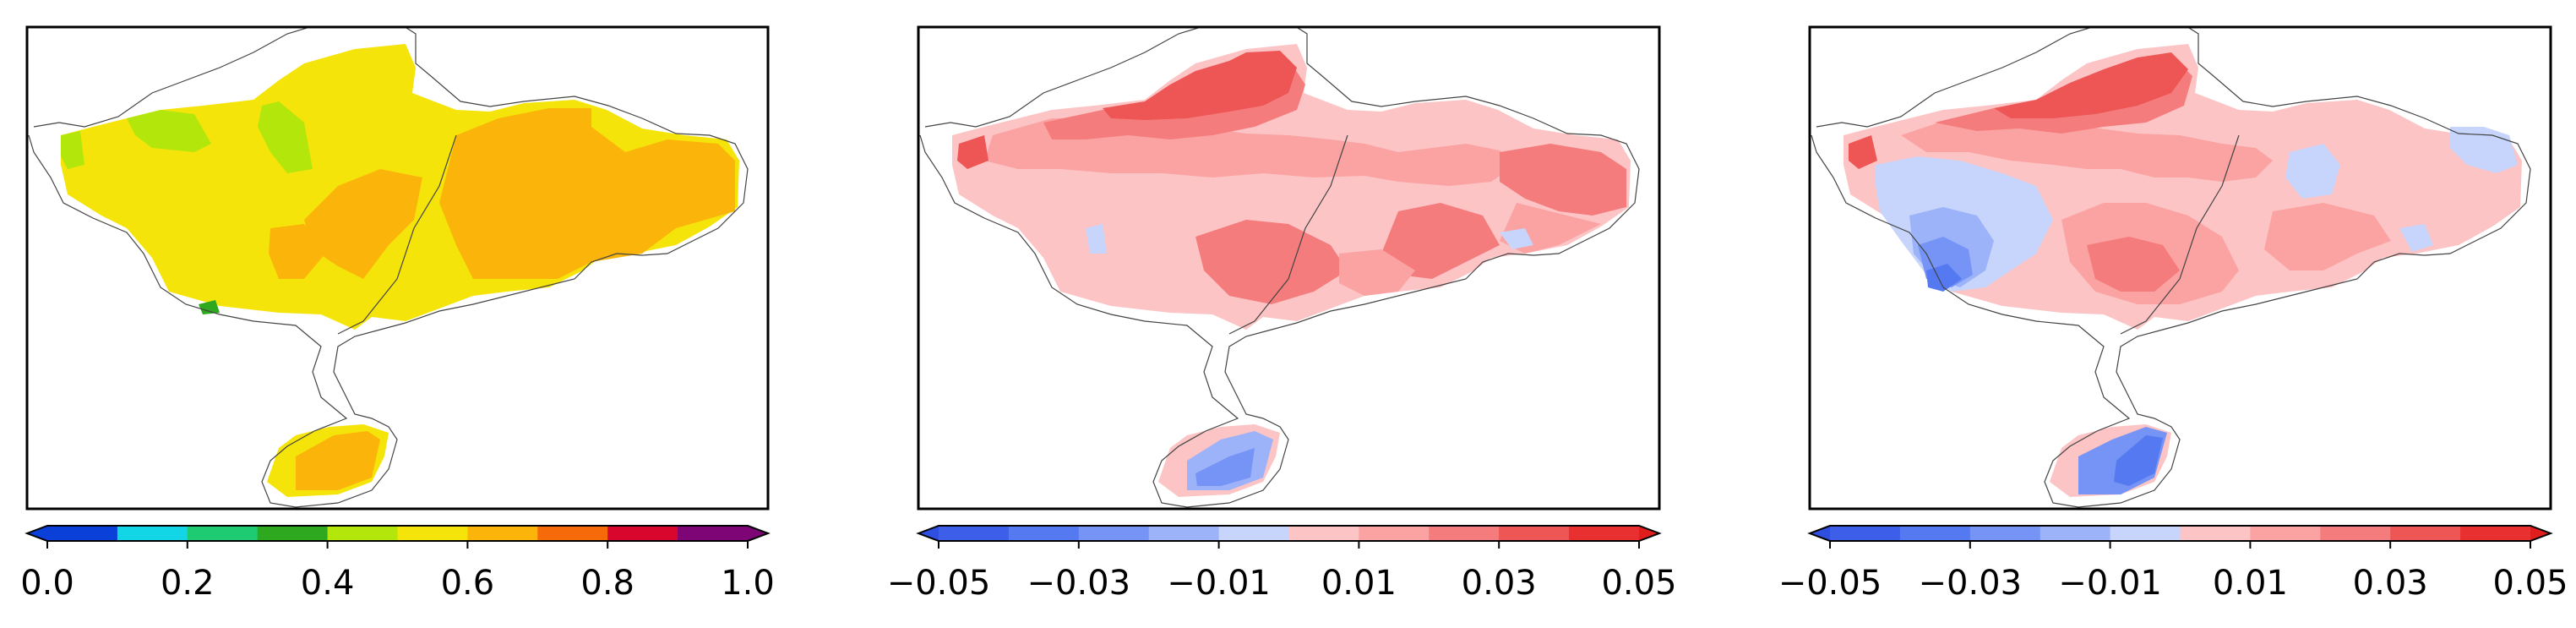  I want to click on colorbar-tick-label: 0.0, so click(47, 583).